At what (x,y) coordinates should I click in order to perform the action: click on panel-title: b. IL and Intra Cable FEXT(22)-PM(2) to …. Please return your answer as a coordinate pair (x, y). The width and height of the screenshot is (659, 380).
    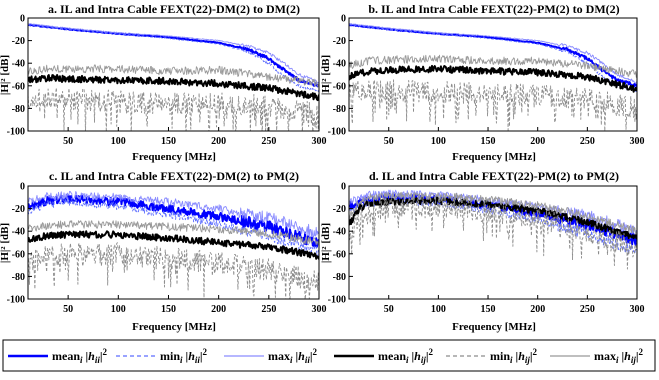
    Looking at the image, I should click on (493, 9).